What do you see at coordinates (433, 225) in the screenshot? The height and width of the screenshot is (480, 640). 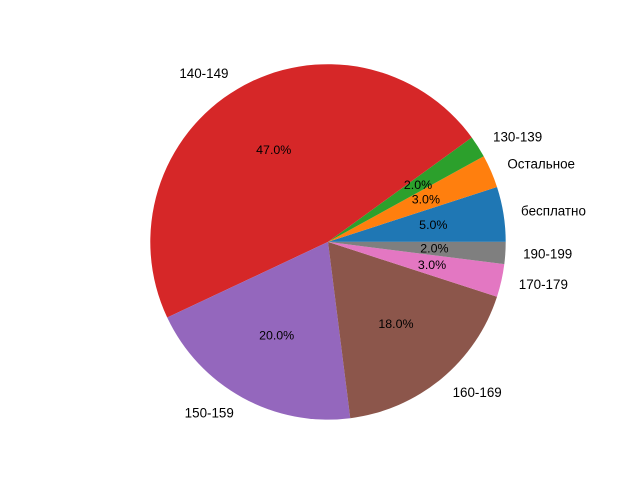 I see `svg-text: 5.0%` at bounding box center [433, 225].